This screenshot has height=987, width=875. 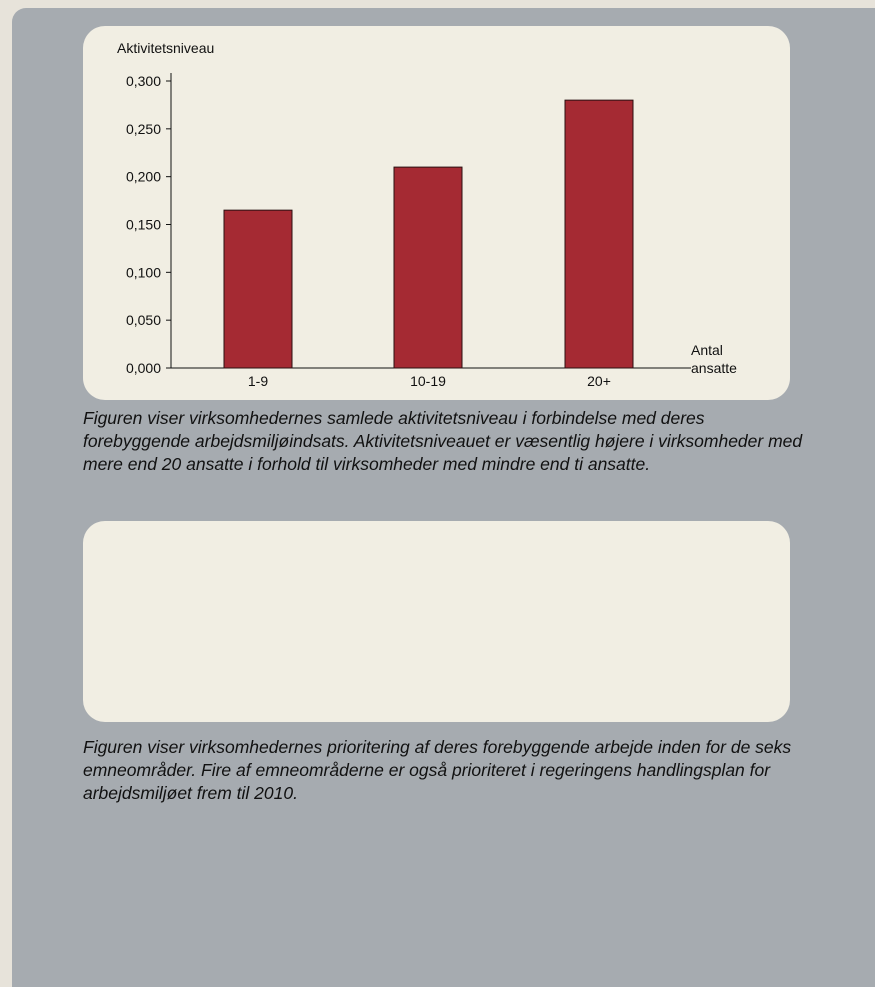 I want to click on y-tick-label: 0,200, so click(x=143, y=177).